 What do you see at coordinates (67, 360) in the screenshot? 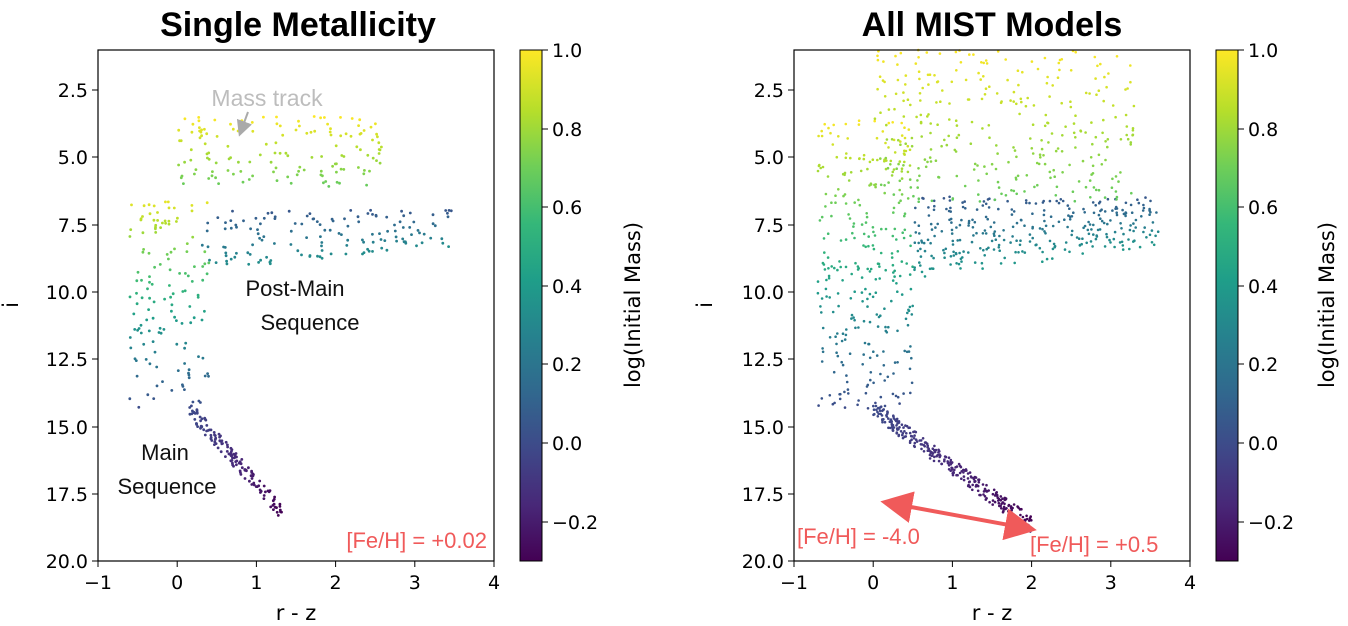
I see `left-ytick-label: 12.5` at bounding box center [67, 360].